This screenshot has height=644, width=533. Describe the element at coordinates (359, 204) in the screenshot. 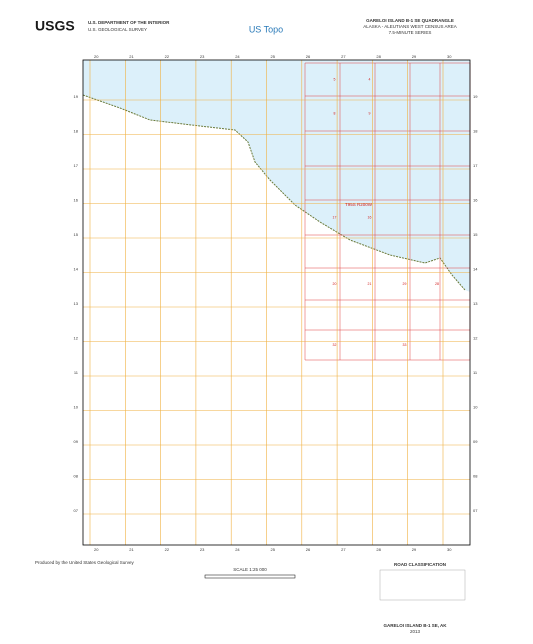

I see `township-label: T95S R200W` at that location.